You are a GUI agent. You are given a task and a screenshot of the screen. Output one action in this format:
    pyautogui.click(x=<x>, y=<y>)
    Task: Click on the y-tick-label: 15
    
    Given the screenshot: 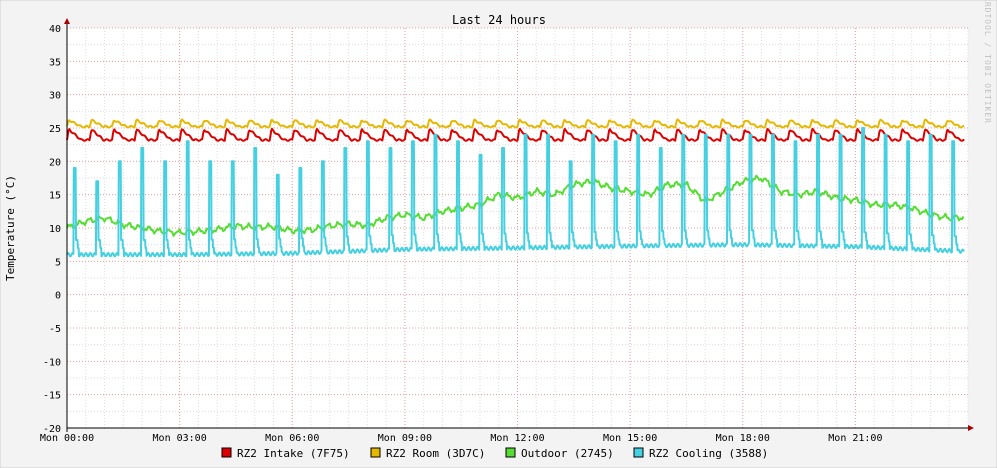 What is the action you would take?
    pyautogui.click(x=55, y=196)
    